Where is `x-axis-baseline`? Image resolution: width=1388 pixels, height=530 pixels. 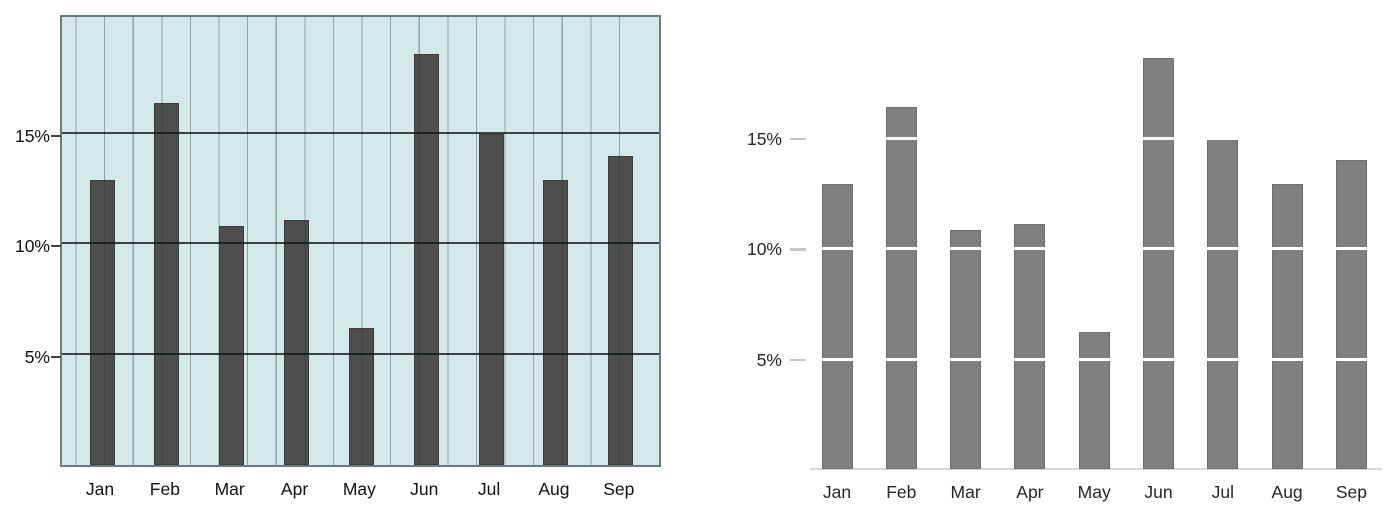 x-axis-baseline is located at coordinates (1096, 469).